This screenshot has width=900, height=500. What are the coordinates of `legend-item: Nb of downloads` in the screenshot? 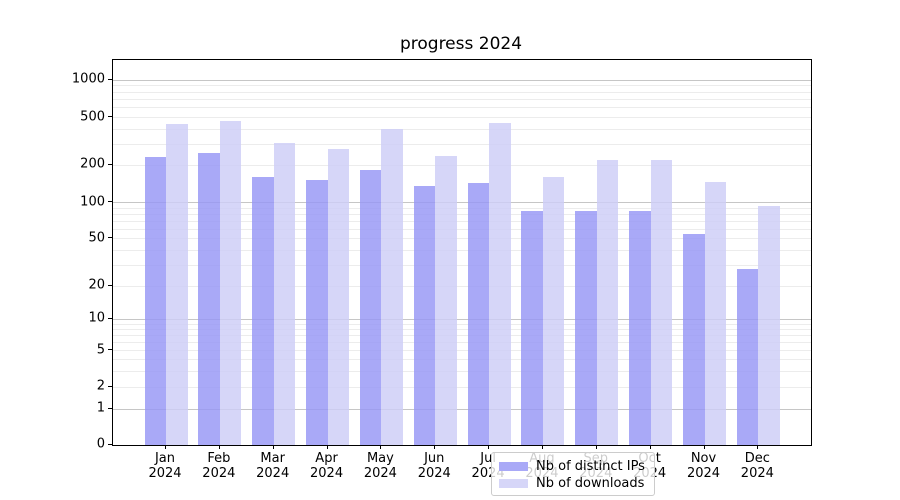 It's located at (573, 483).